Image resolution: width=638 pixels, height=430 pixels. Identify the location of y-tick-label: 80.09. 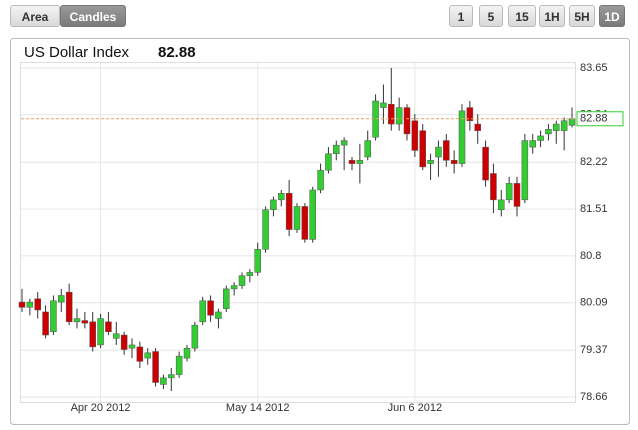
(594, 303).